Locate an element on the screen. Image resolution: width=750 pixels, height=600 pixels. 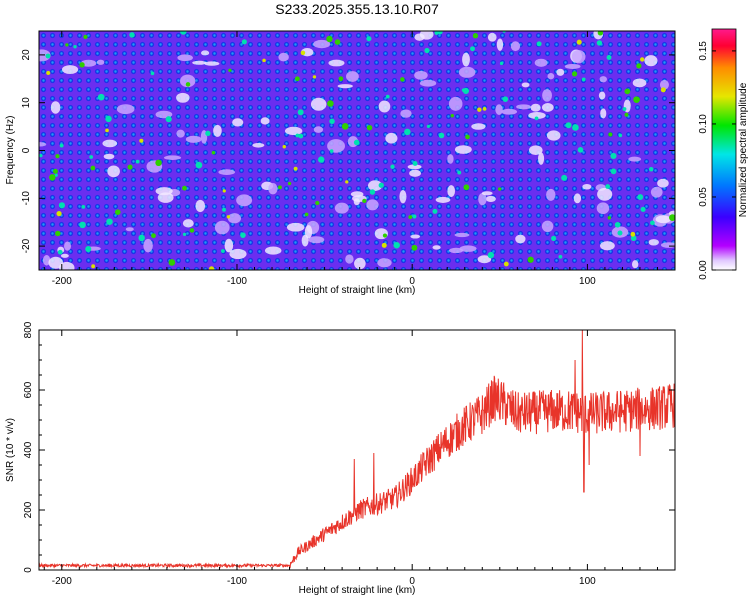
bottom-y-tick-label: 600 is located at coordinates (28, 389).